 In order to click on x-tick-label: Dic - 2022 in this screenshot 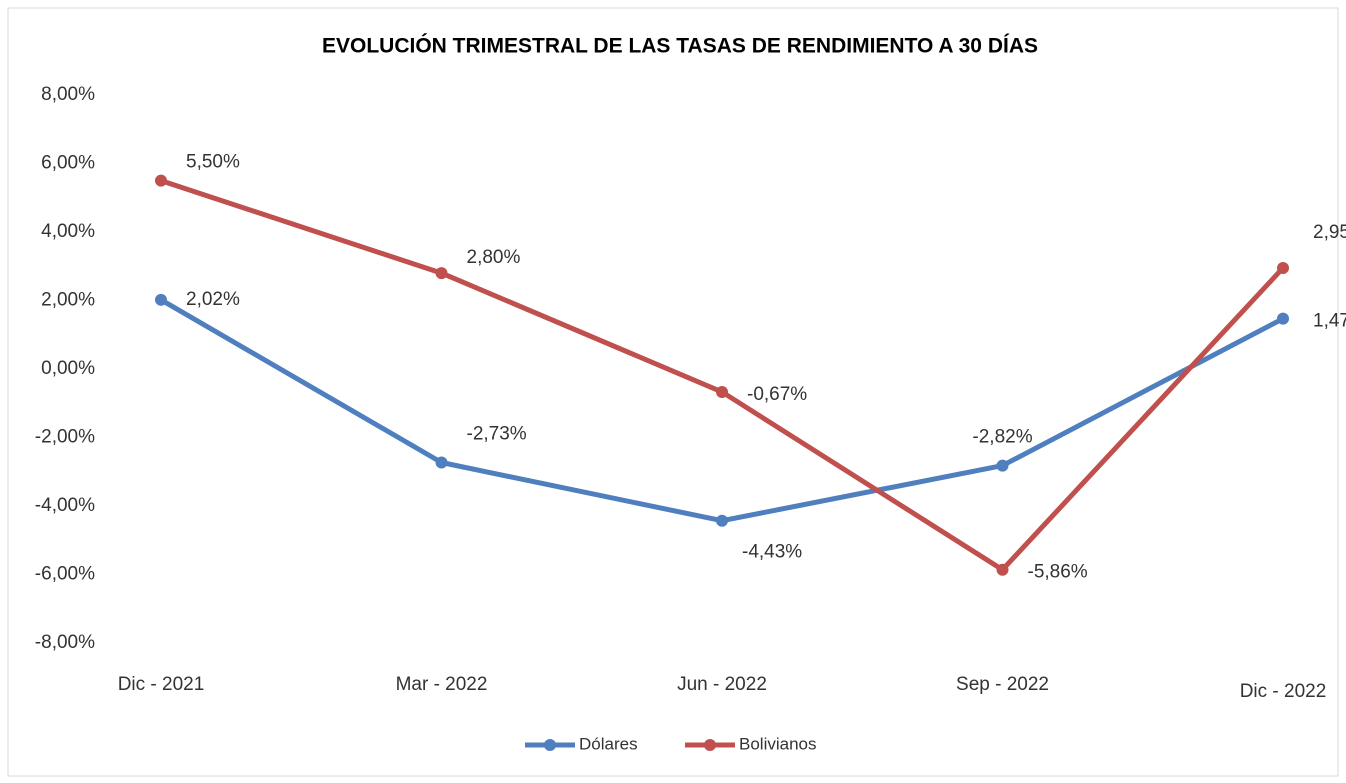, I will do `click(1283, 691)`.